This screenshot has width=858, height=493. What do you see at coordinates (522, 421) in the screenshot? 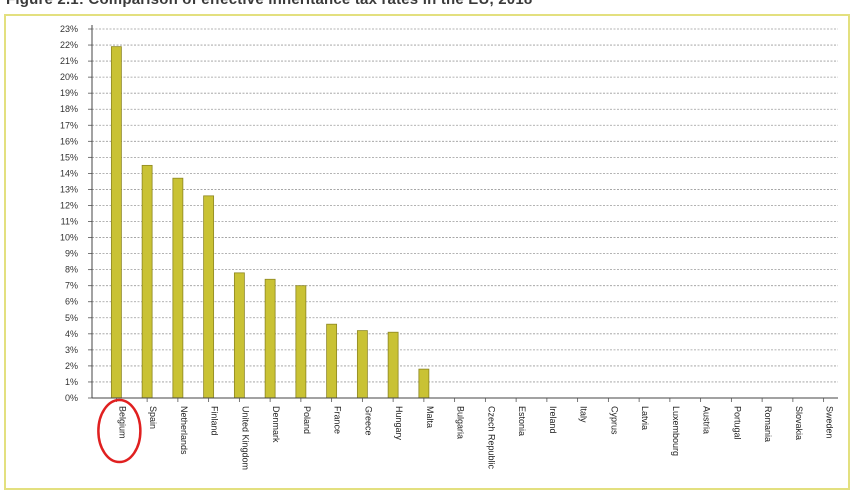
I see `x-category-label: Estonia` at bounding box center [522, 421].